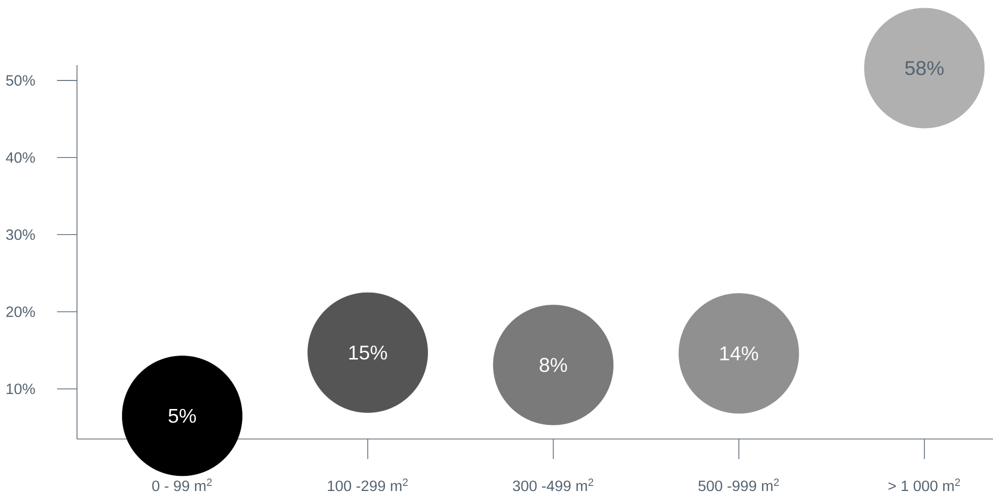  Describe the element at coordinates (20, 312) in the screenshot. I see `y-tick-label: 20%` at that location.